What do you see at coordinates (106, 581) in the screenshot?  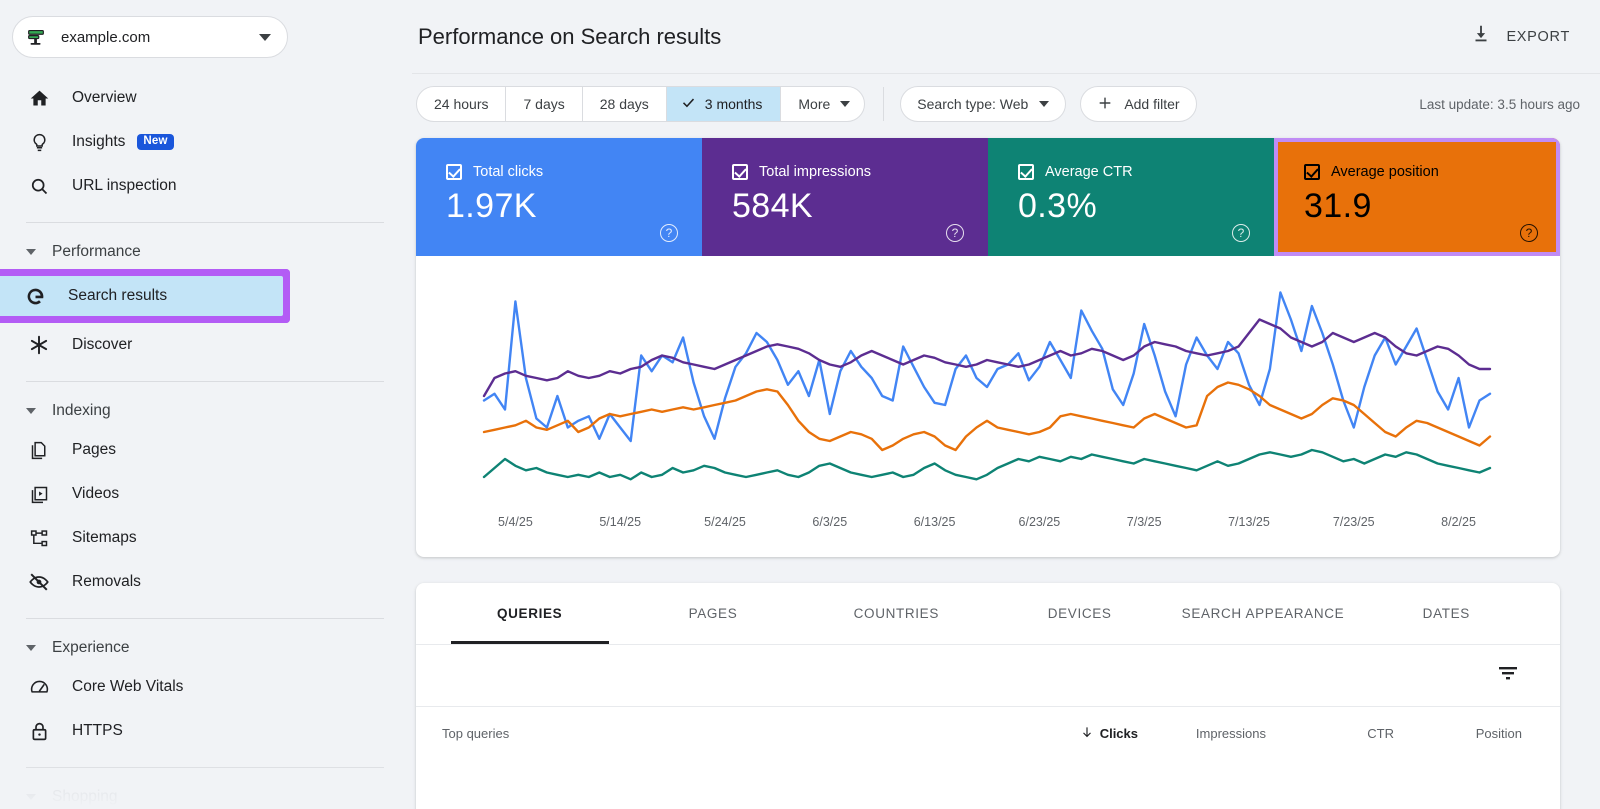 I see `sidebar-item-label: Removals` at bounding box center [106, 581].